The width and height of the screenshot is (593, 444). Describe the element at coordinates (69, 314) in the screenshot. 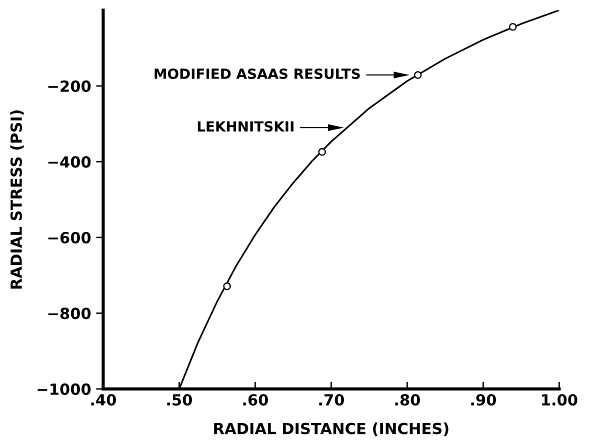

I see `y-tick-label: −800` at that location.